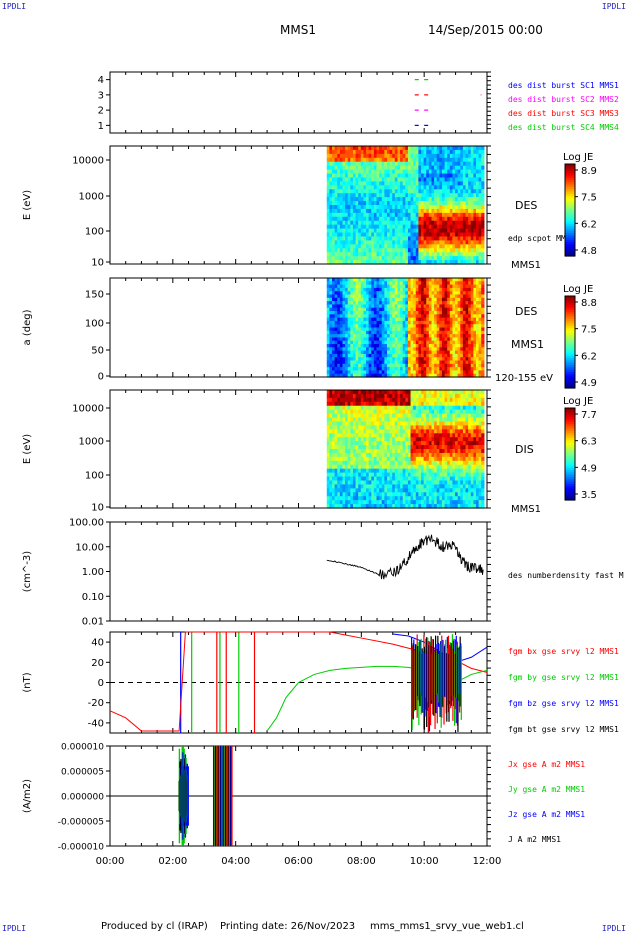 This screenshot has height=934, width=630. What do you see at coordinates (298, 102) in the screenshot?
I see `panel-1-frame` at bounding box center [298, 102].